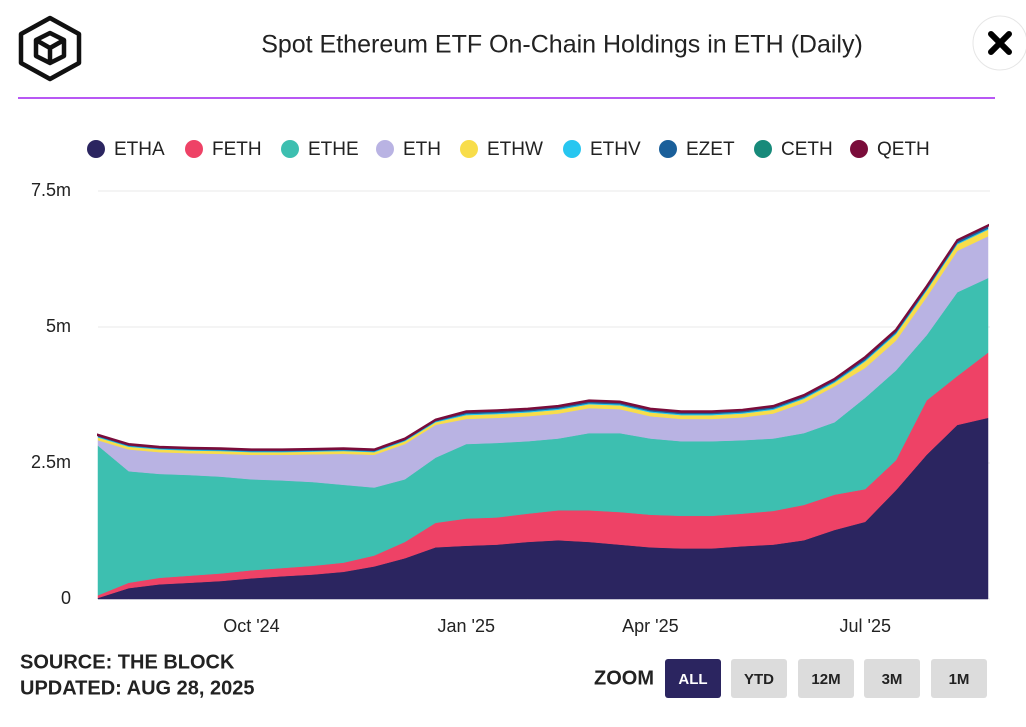 Image resolution: width=1026 pixels, height=727 pixels. I want to click on legend-label: ETHW, so click(515, 149).